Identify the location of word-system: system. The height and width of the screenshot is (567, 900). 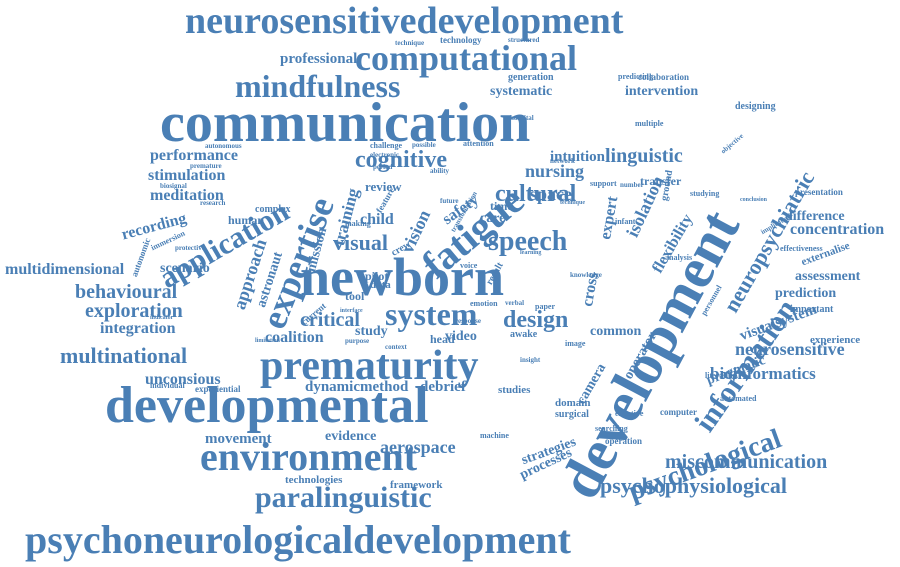
(431, 314).